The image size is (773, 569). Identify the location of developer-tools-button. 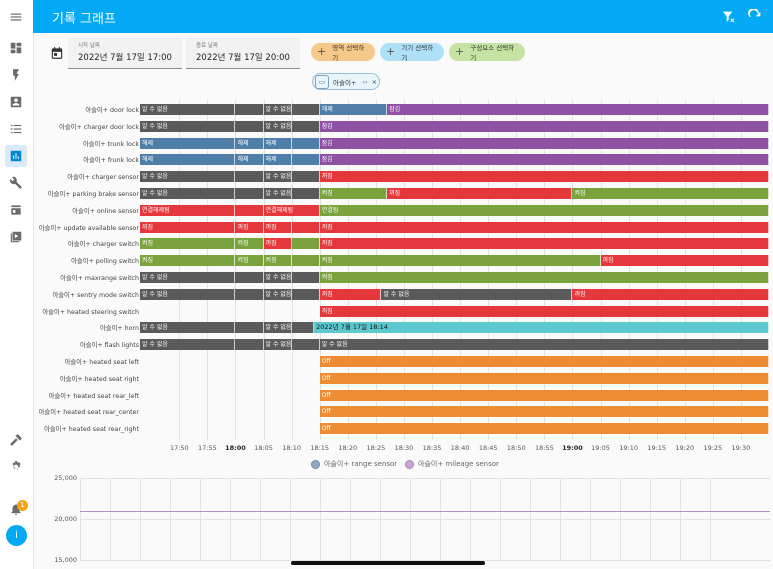
(16, 440).